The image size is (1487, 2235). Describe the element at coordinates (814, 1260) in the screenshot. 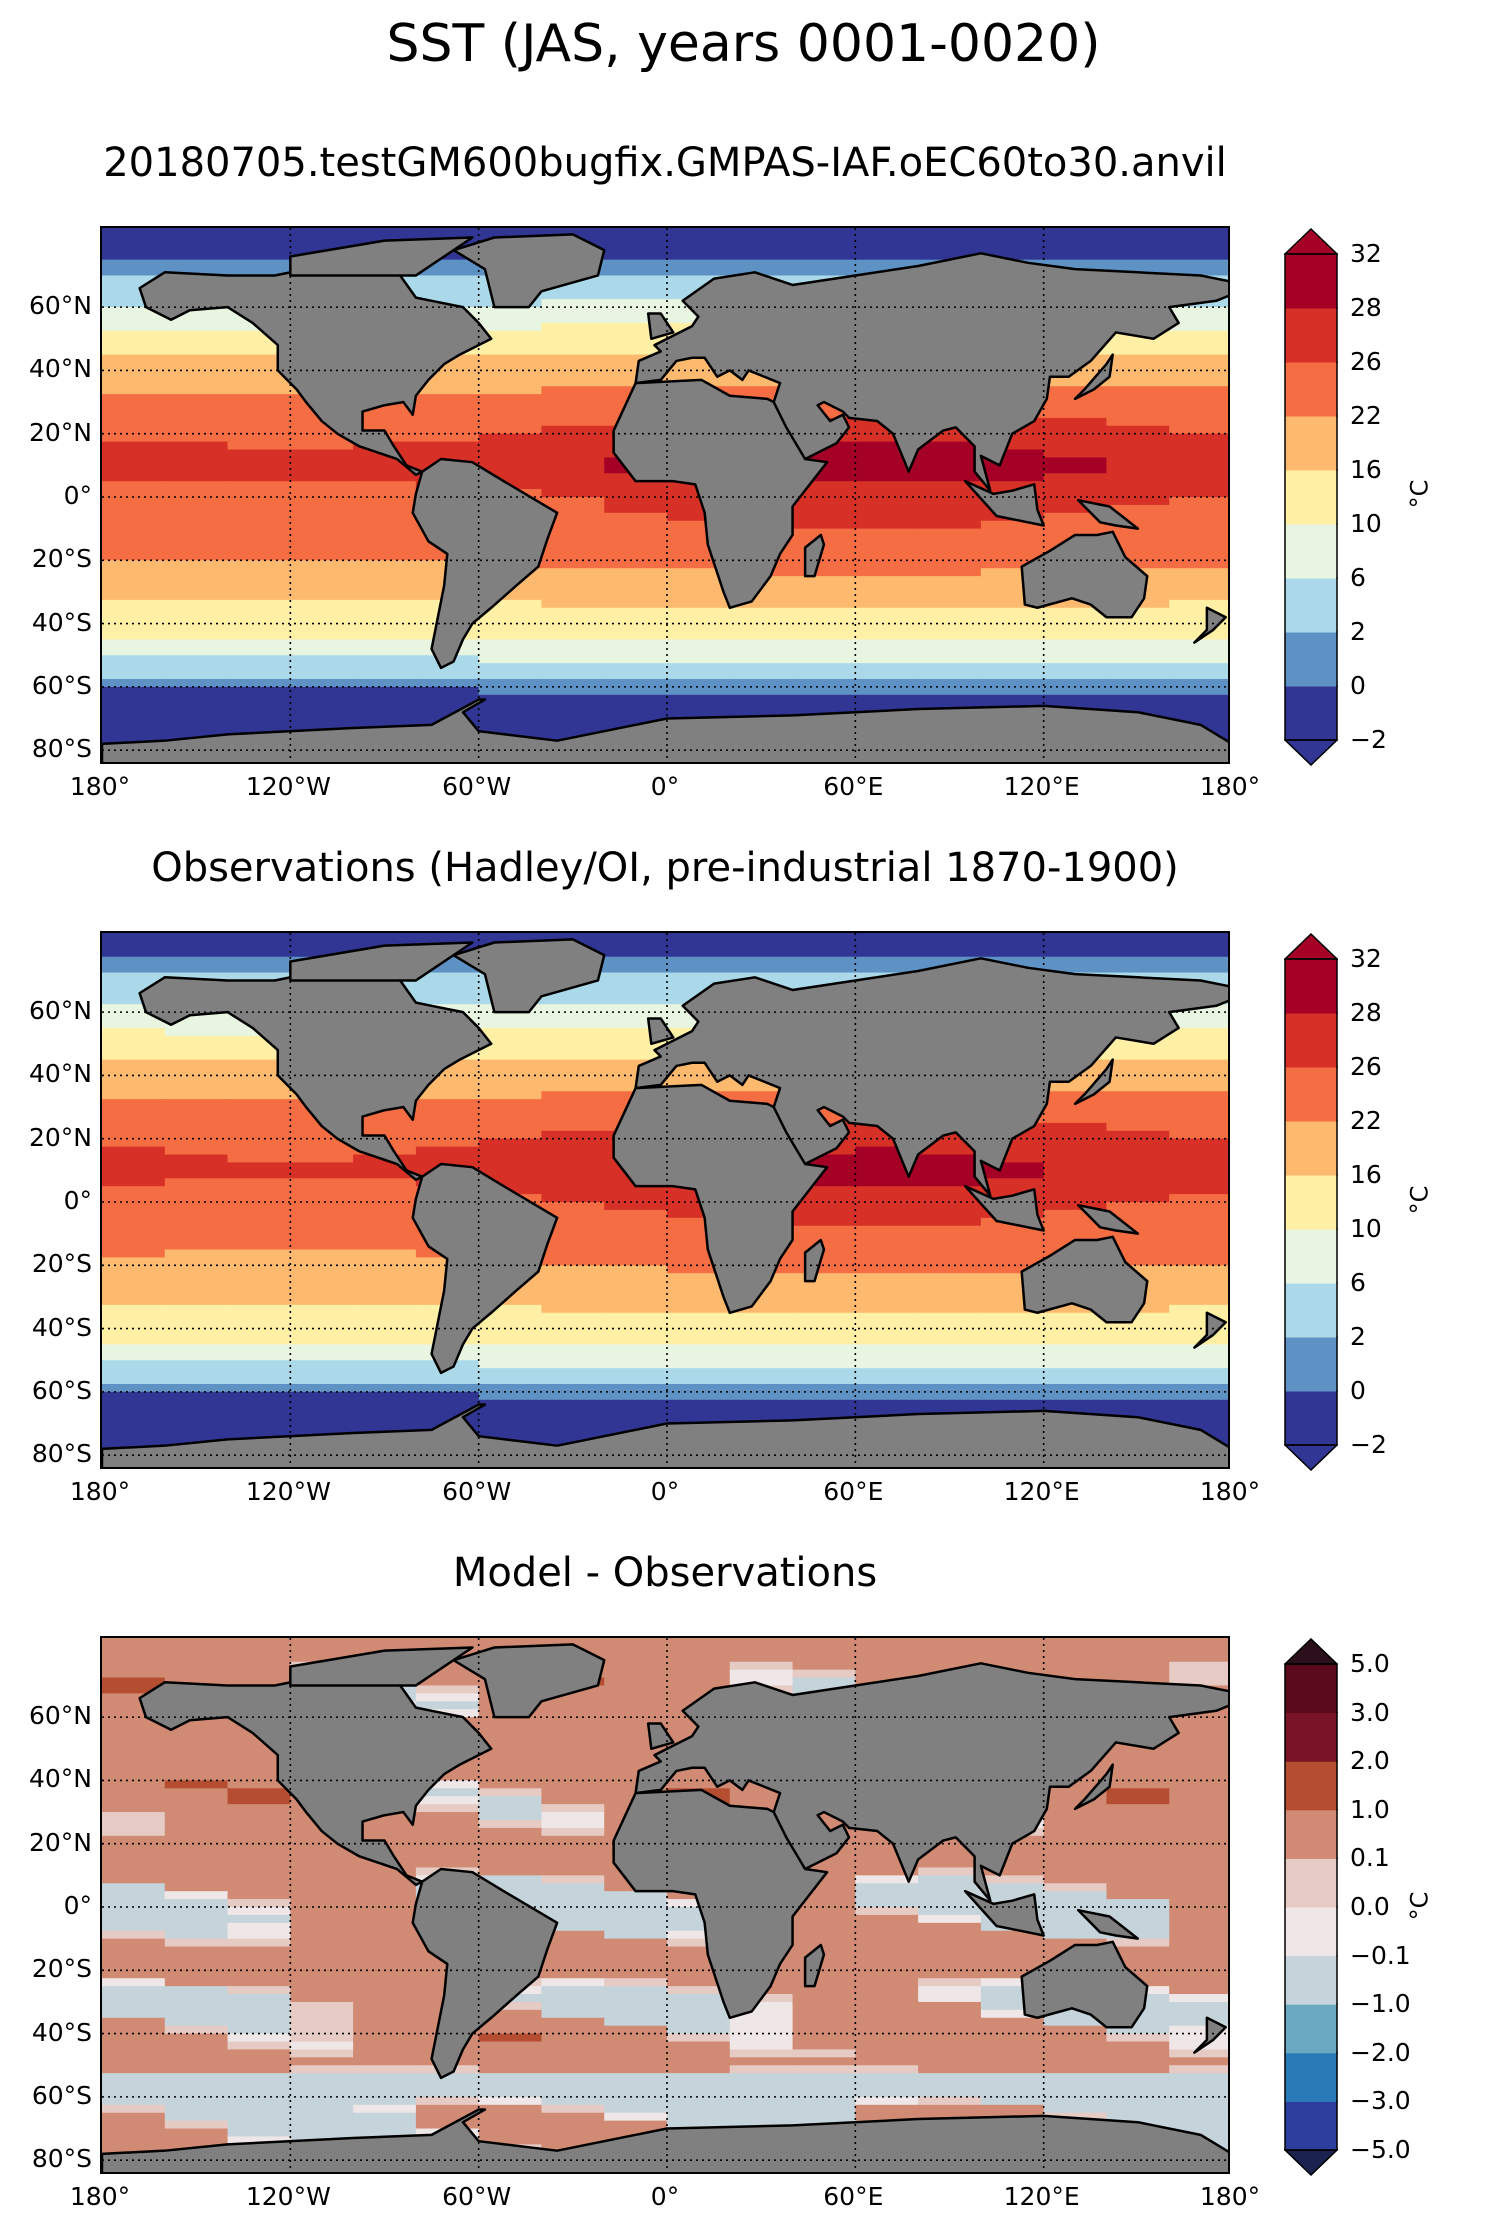

I see `land-madagascar` at that location.